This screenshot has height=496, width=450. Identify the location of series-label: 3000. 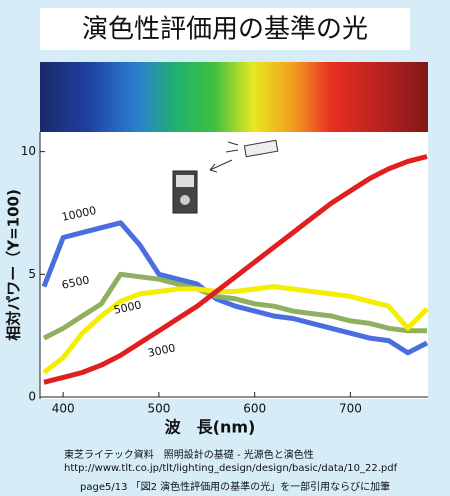
(162, 350).